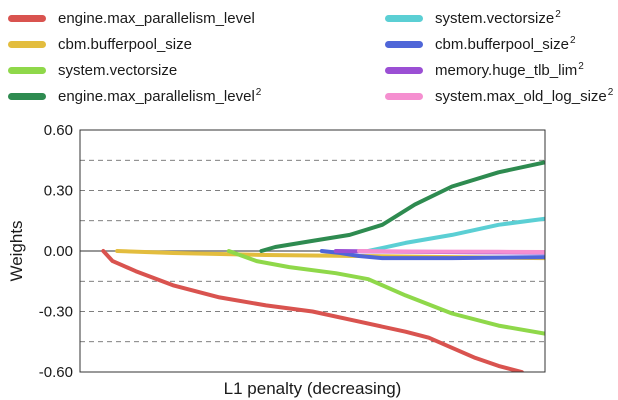 The width and height of the screenshot is (618, 400). I want to click on legend-label: system.max_old_log_size2, so click(524, 96).